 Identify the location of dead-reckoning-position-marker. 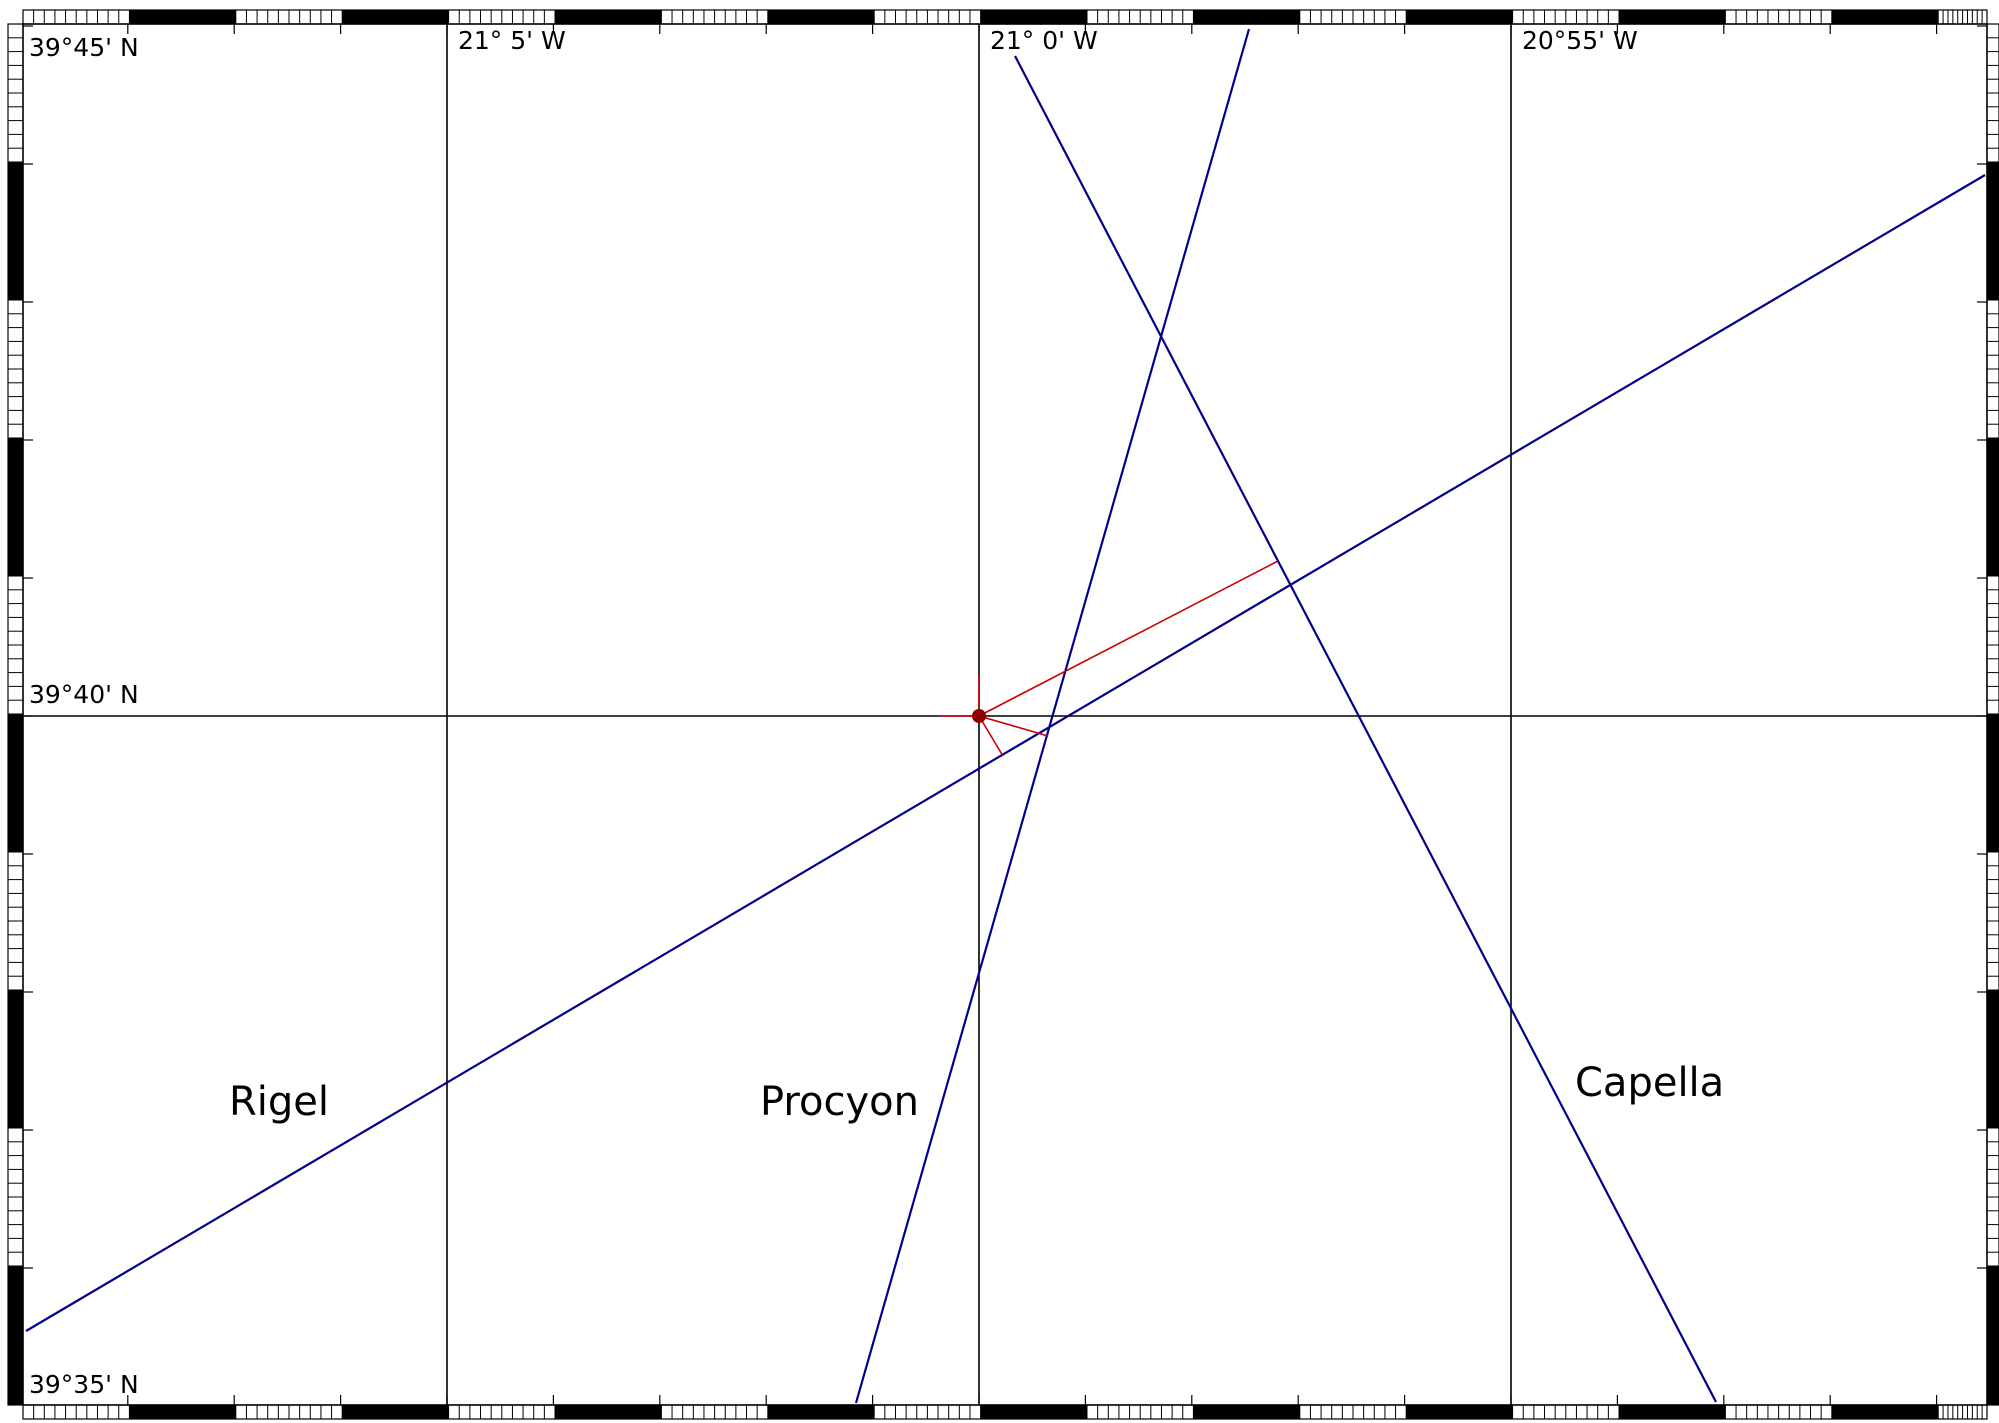
(979, 716).